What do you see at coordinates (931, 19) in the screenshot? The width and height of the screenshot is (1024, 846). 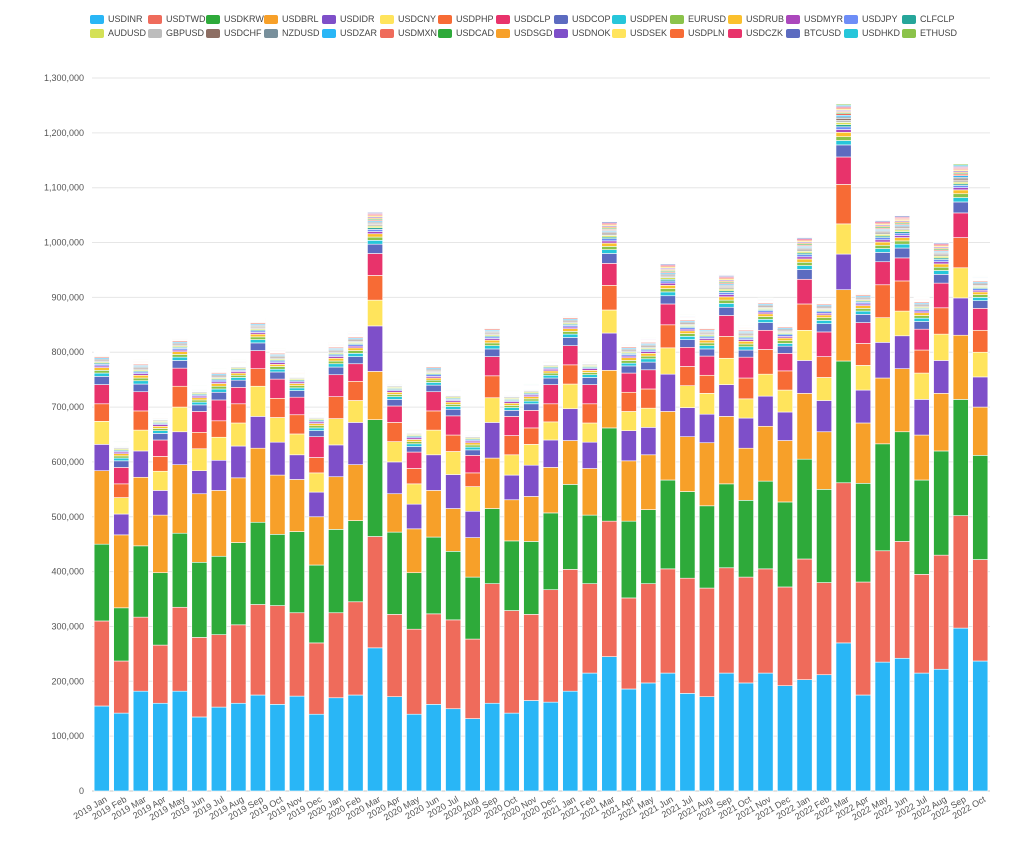 I see `legend-item: CLFCLP` at bounding box center [931, 19].